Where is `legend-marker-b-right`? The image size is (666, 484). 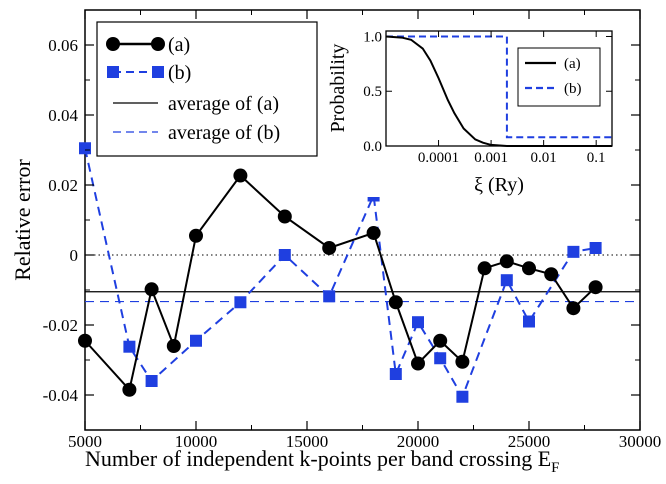
legend-marker-b-right is located at coordinates (158, 72).